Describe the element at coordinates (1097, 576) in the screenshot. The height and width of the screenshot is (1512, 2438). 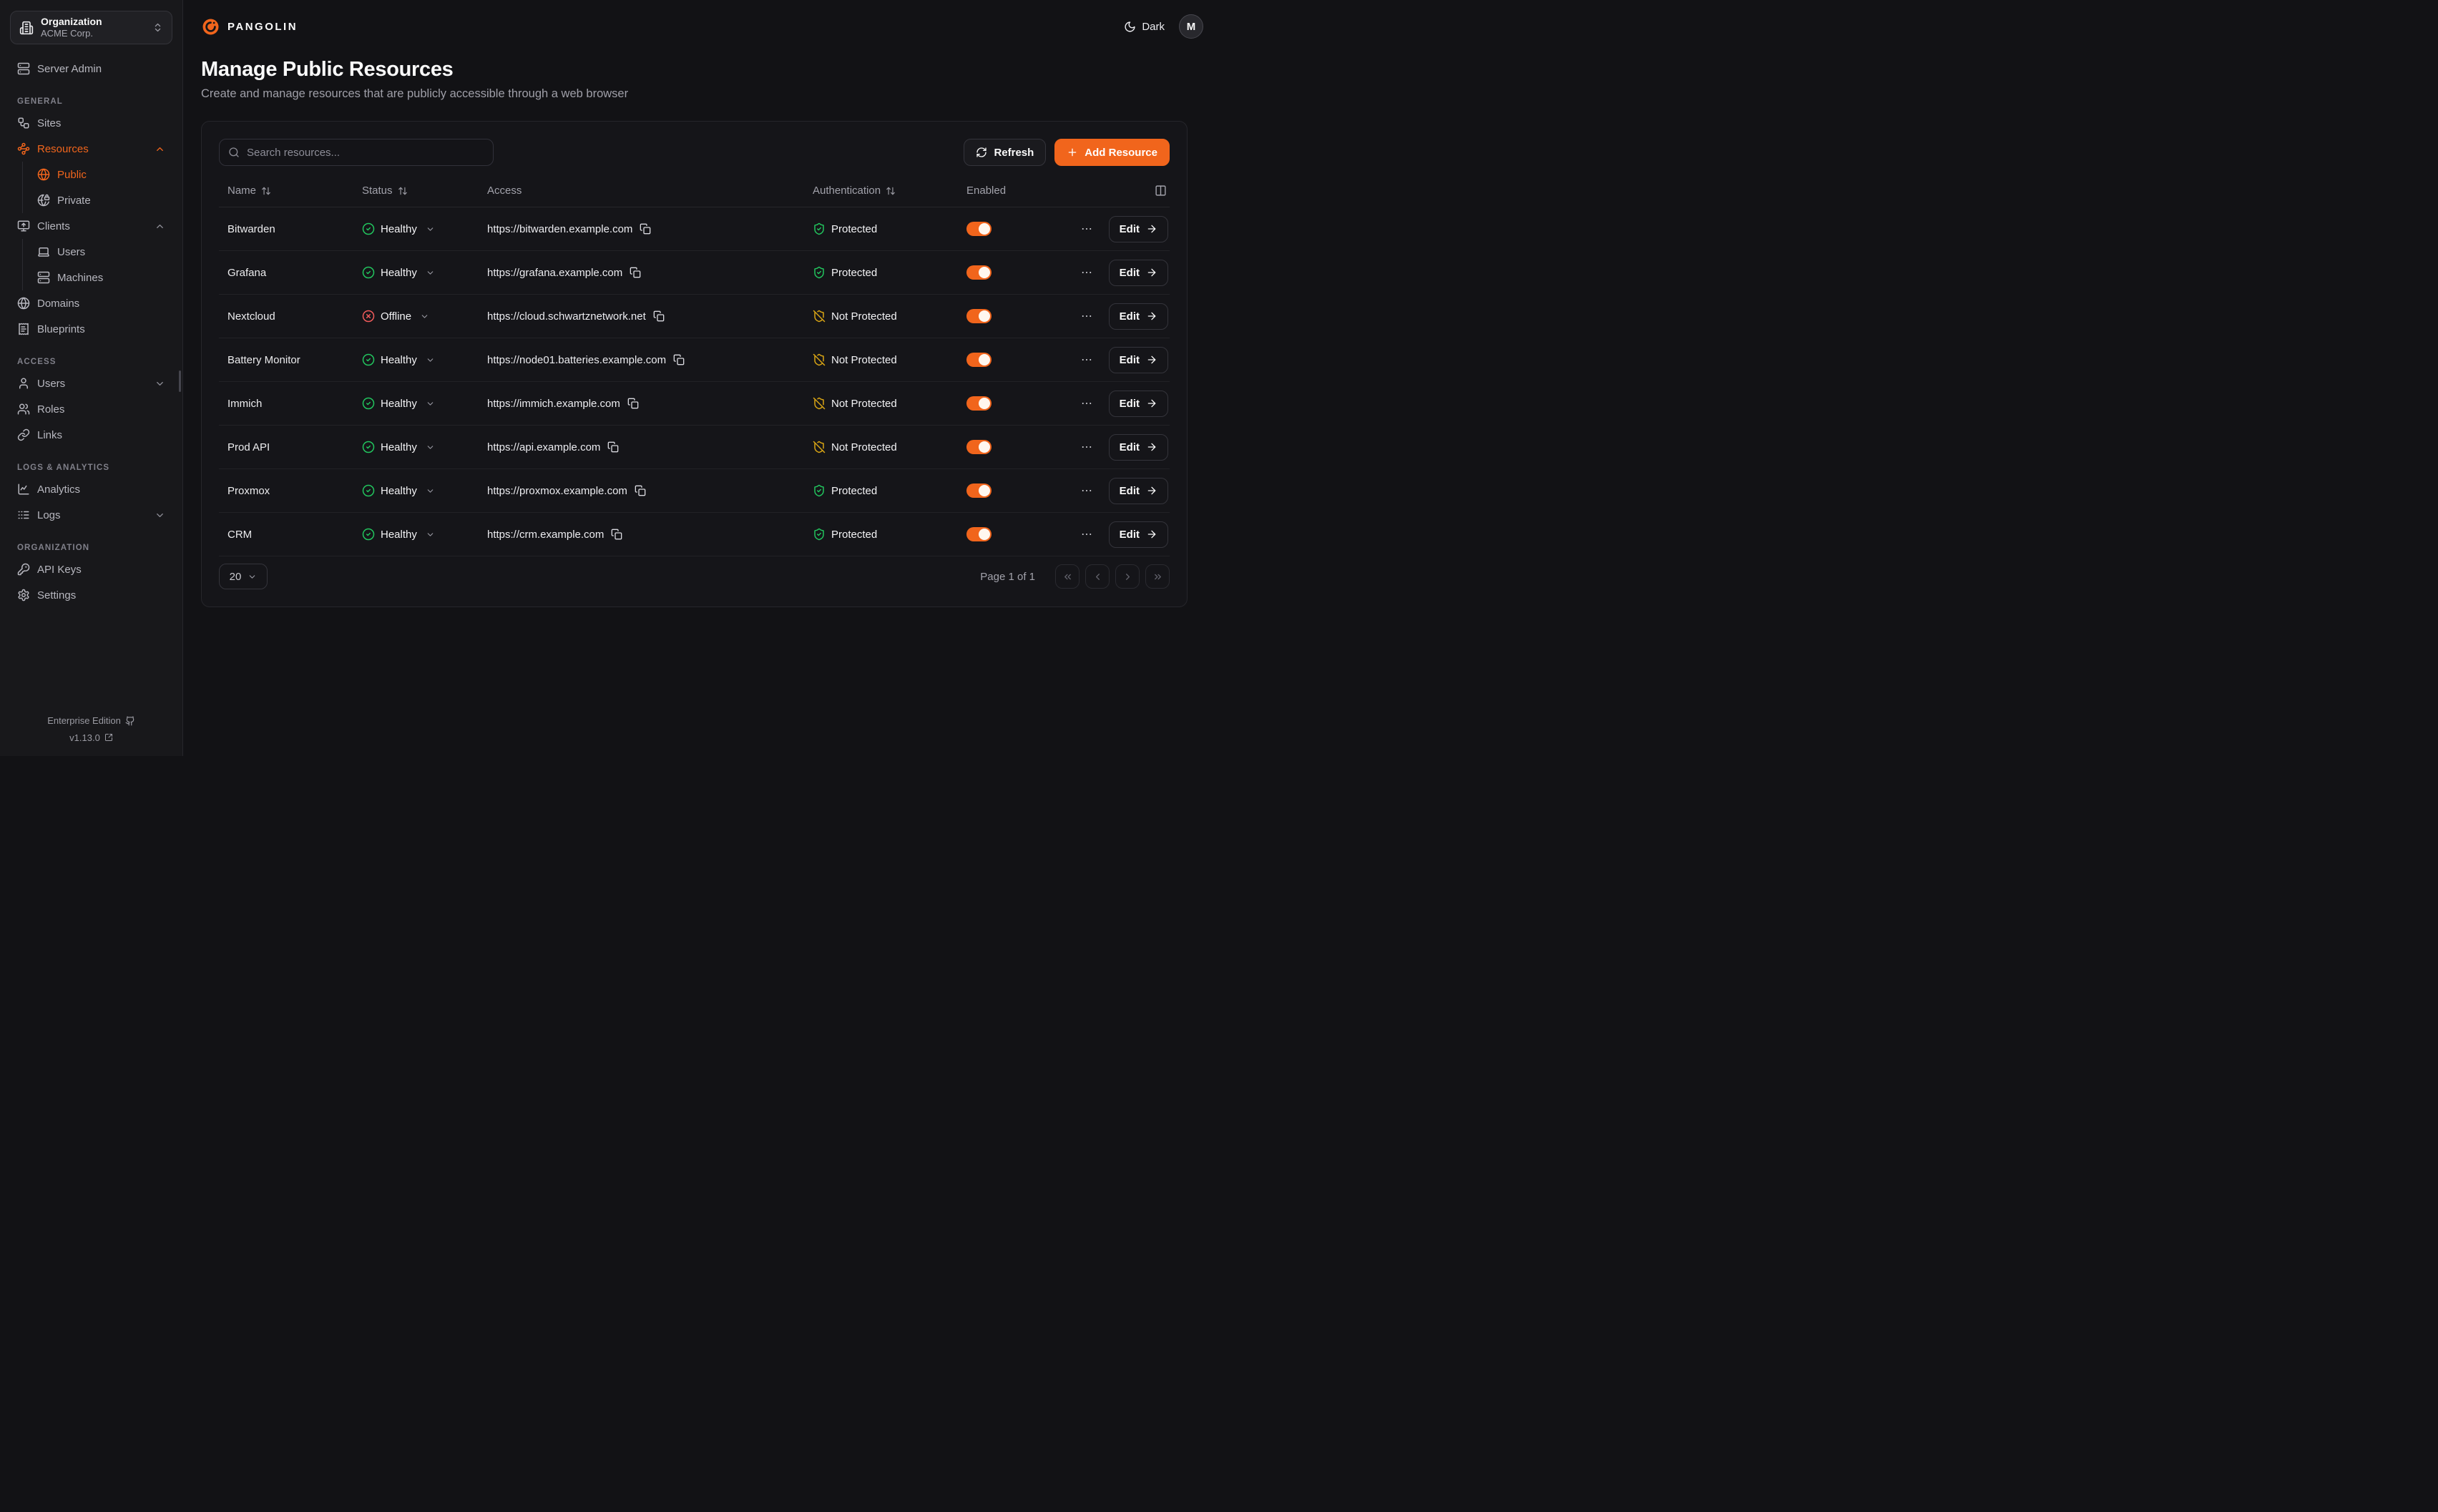
I see `prev-page-button` at that location.